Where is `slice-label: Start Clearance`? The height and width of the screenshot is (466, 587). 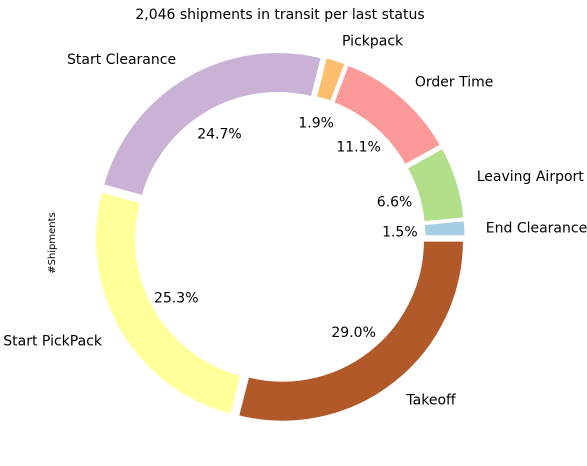
slice-label: Start Clearance is located at coordinates (121, 60).